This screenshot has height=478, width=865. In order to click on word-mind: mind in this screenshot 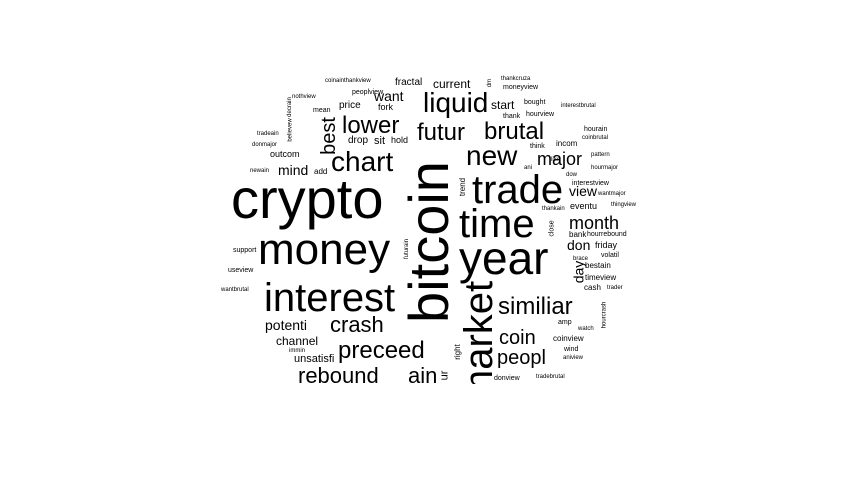, I will do `click(293, 170)`.